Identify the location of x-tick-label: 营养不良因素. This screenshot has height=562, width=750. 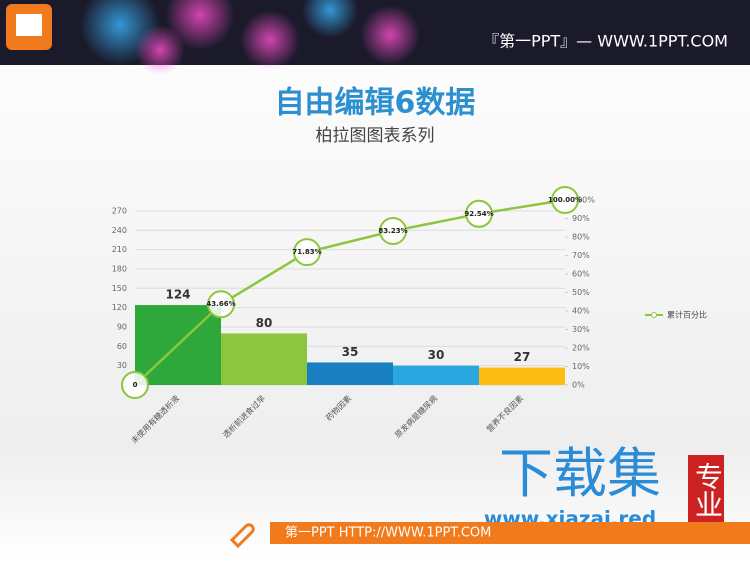
(504, 413).